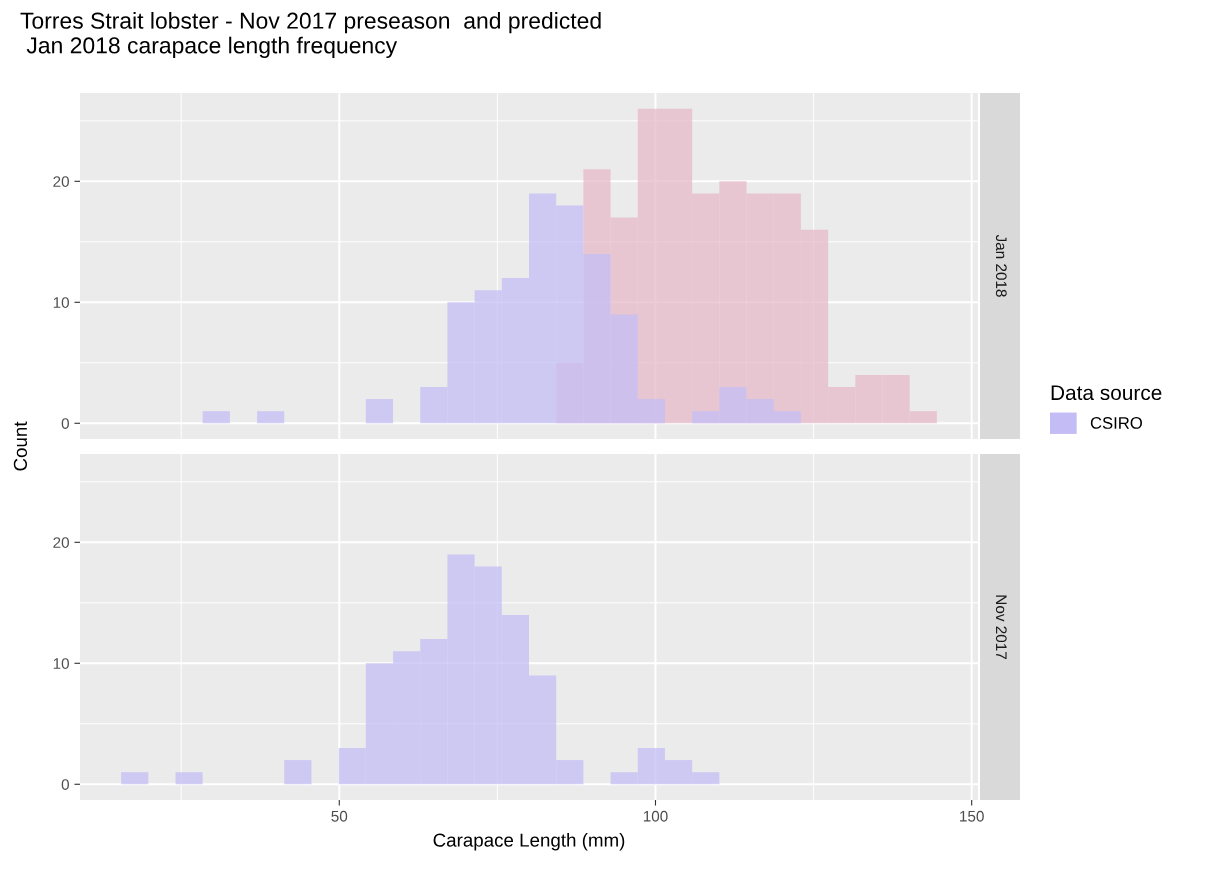 This screenshot has height=871, width=1217. I want to click on x-tick-label: 100, so click(655, 816).